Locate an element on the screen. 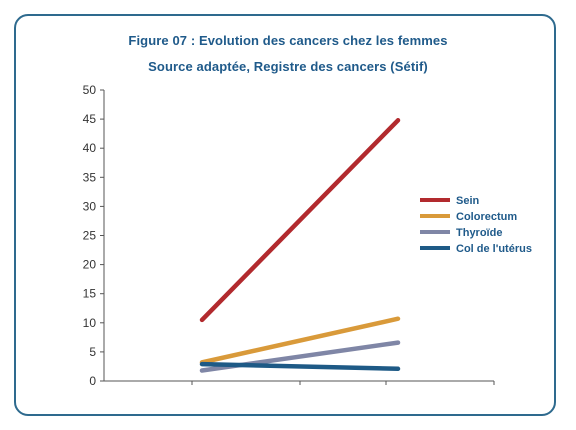 The height and width of the screenshot is (430, 576). series-line-colorectum is located at coordinates (300, 340).